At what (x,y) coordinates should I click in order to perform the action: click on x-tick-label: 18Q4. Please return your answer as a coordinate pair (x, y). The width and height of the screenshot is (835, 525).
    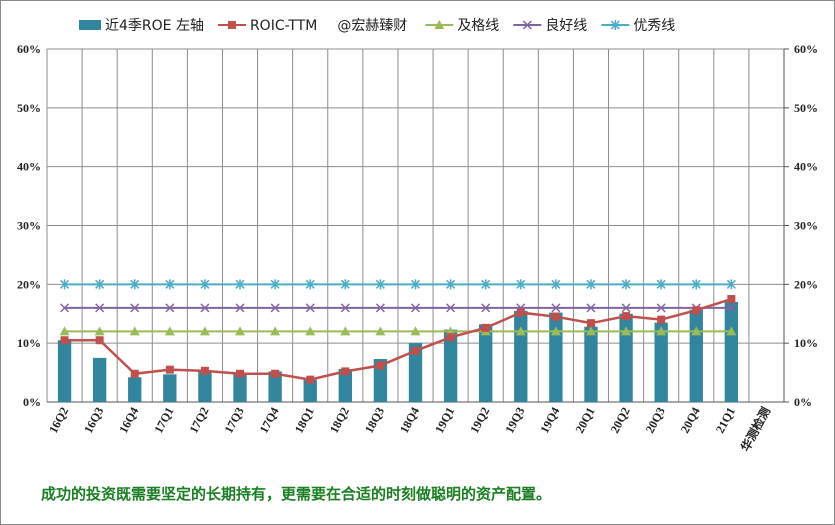
    Looking at the image, I should click on (409, 420).